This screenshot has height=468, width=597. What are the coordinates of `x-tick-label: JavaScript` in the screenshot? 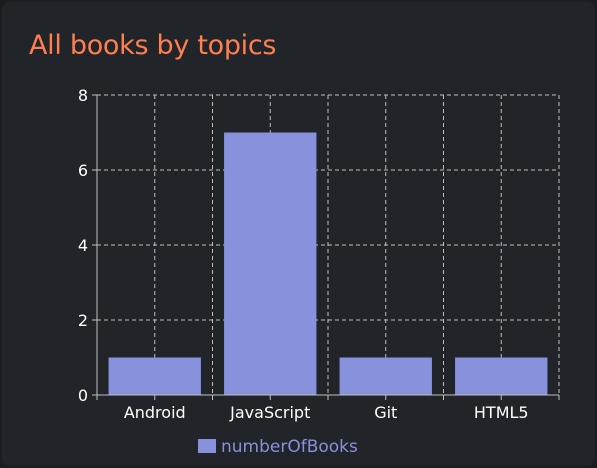 It's located at (269, 412).